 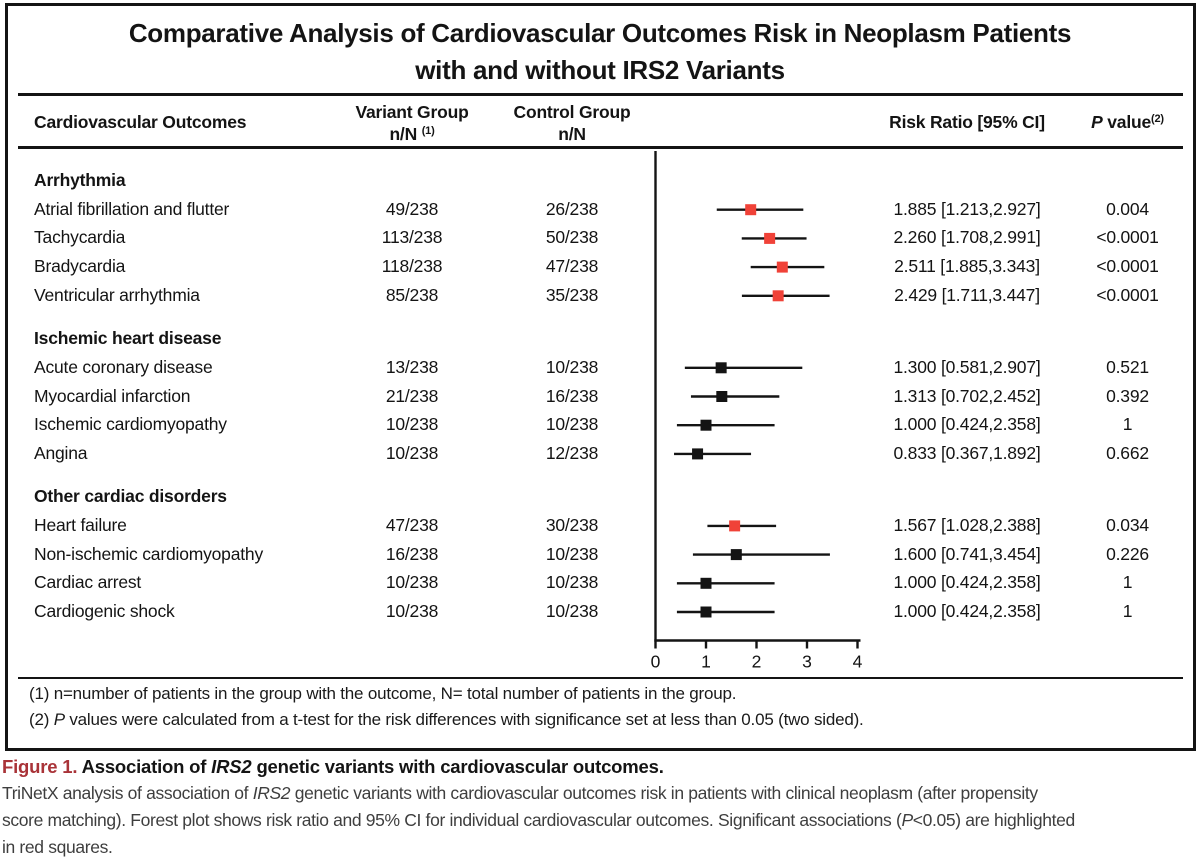 What do you see at coordinates (127, 793) in the screenshot?
I see `caption-body-1a: TriNetX analysis of association of` at bounding box center [127, 793].